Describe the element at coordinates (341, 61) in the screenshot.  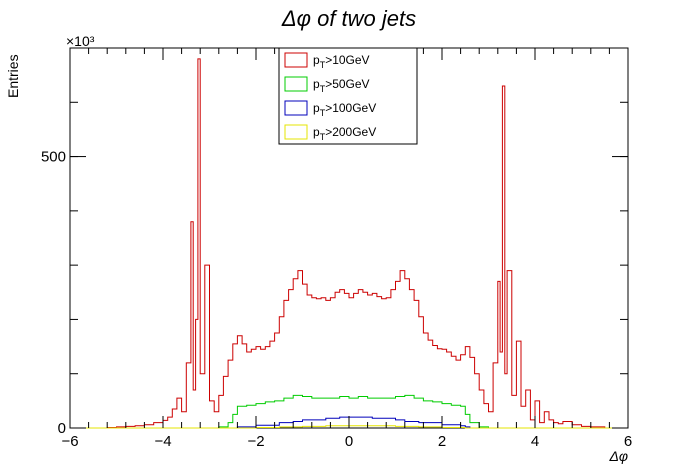
I see `legend-label: pT>10GeV` at that location.